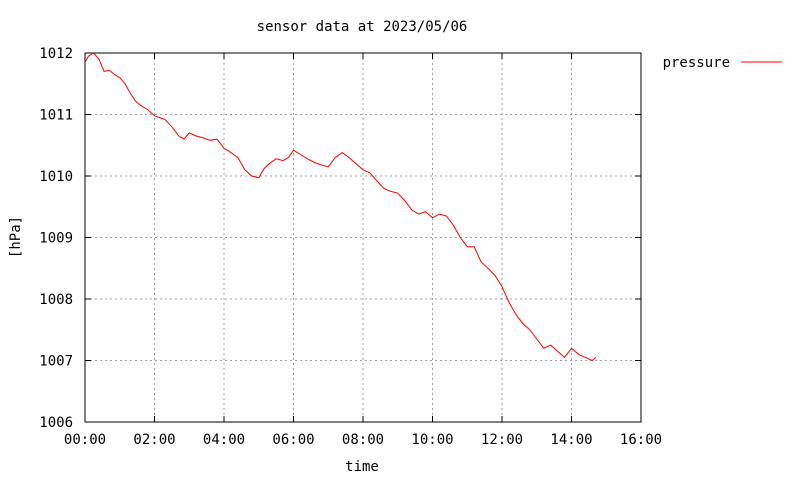 The height and width of the screenshot is (480, 800). Describe the element at coordinates (362, 467) in the screenshot. I see `x-axis-label: time` at that location.